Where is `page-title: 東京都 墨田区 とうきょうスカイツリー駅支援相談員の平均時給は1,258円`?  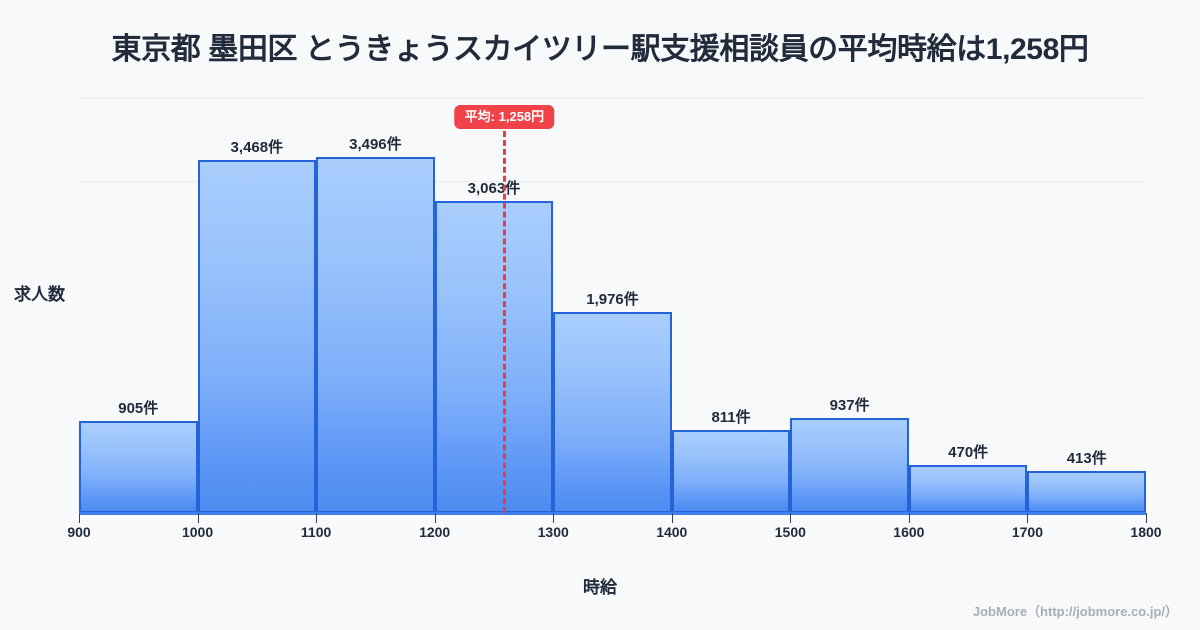
page-title: 東京都 墨田区 とうきょうスカイツリー駅支援相談員の平均時給は1,258円 is located at coordinates (600, 49).